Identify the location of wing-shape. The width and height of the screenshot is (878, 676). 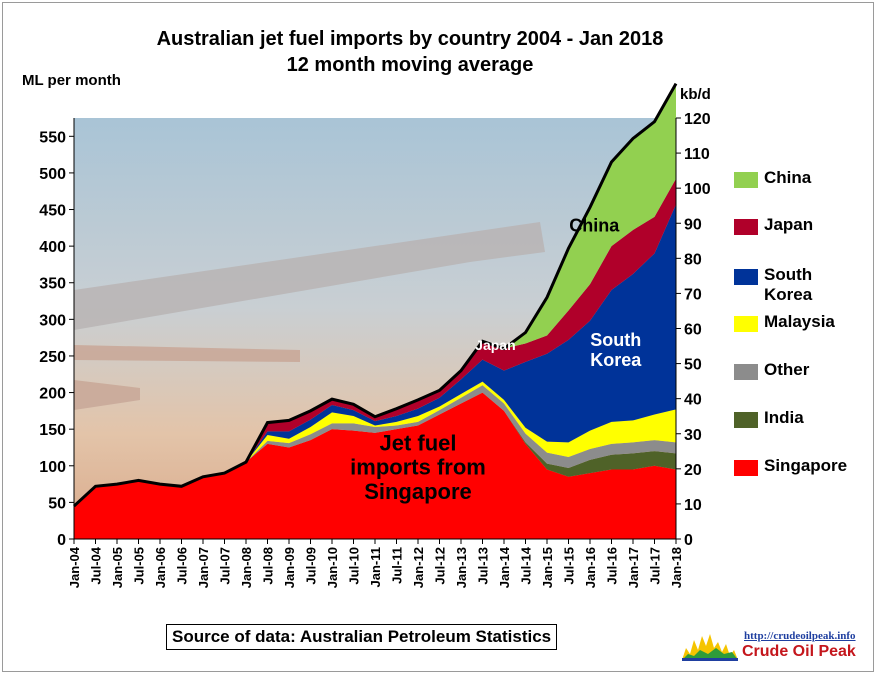
(309, 276).